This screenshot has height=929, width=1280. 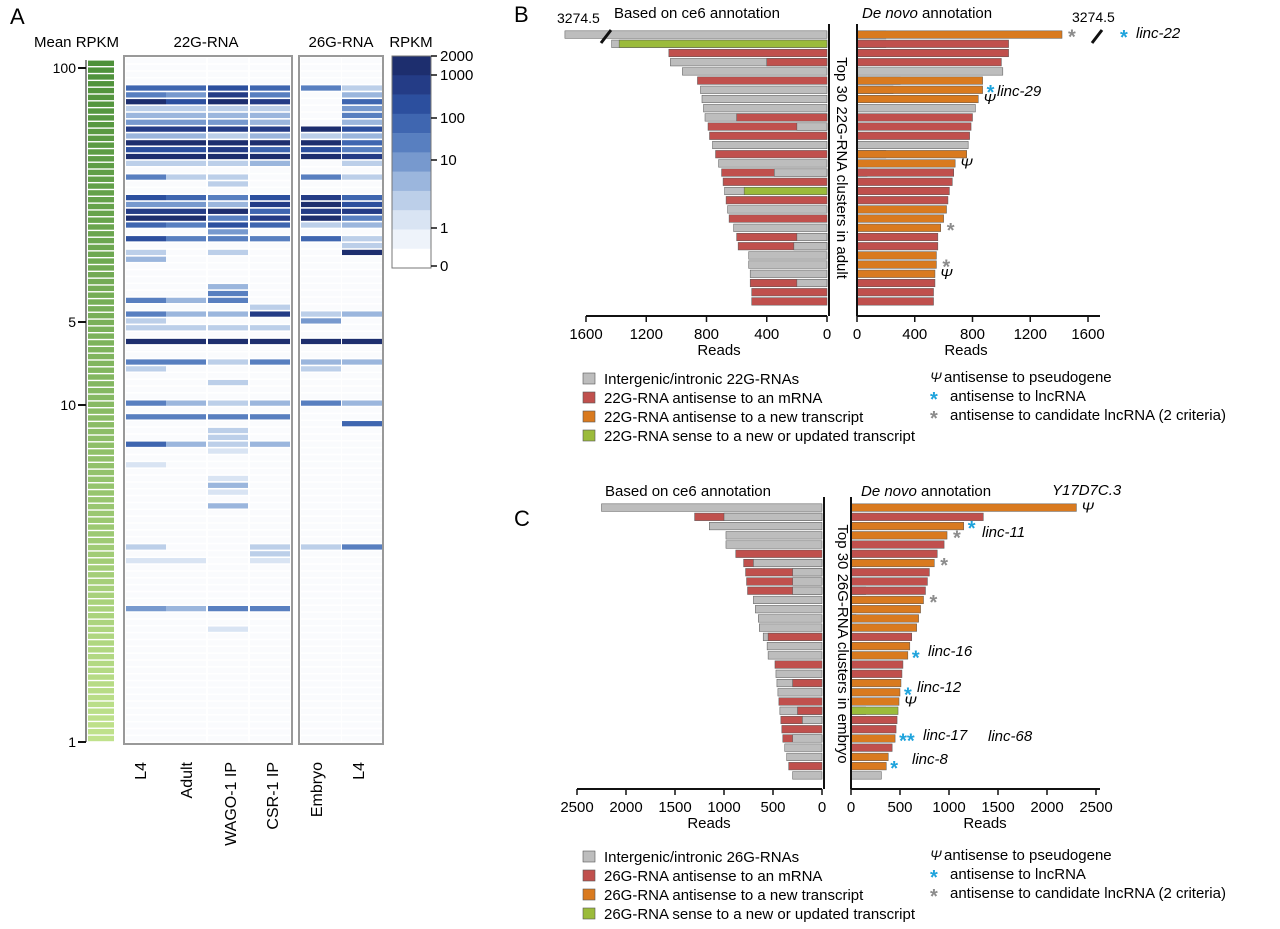 What do you see at coordinates (916, 658) in the screenshot?
I see `cyan-star-mark: *` at bounding box center [916, 658].